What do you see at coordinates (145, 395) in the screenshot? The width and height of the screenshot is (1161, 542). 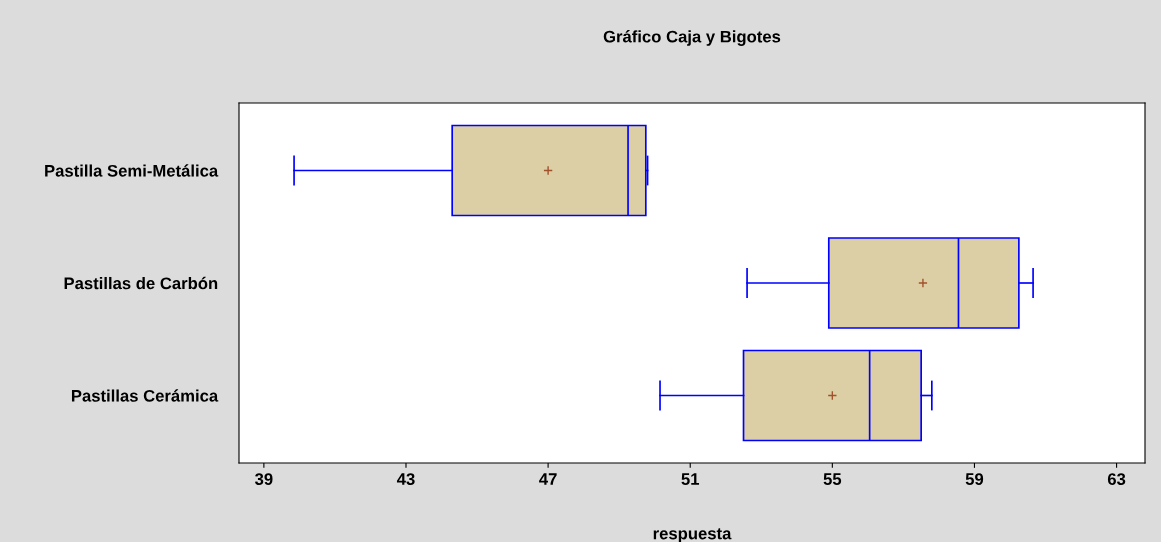 I see `y-tick-label: Pastillas Cerámica` at bounding box center [145, 395].